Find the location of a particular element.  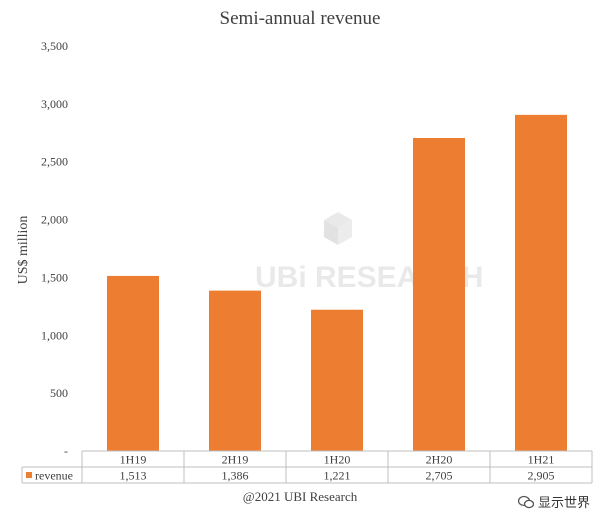

cube-logo-icon is located at coordinates (338, 228).